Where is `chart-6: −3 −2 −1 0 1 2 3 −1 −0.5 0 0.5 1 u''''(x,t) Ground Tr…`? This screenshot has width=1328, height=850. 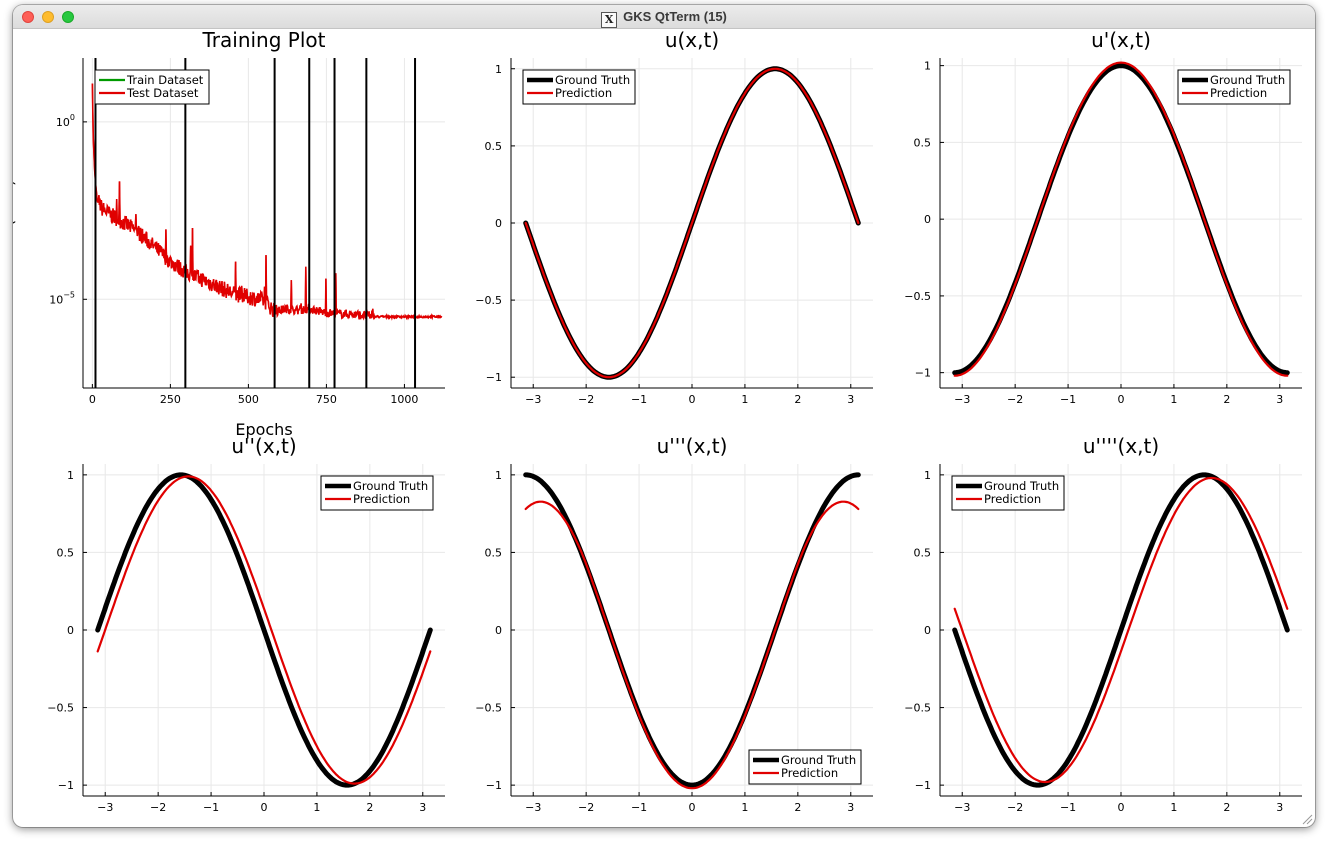 chart-6: −3 −2 −1 0 1 2 3 −1 −0.5 0 0.5 1 u''''(x,t) Ground Tr… is located at coordinates (1103, 624).